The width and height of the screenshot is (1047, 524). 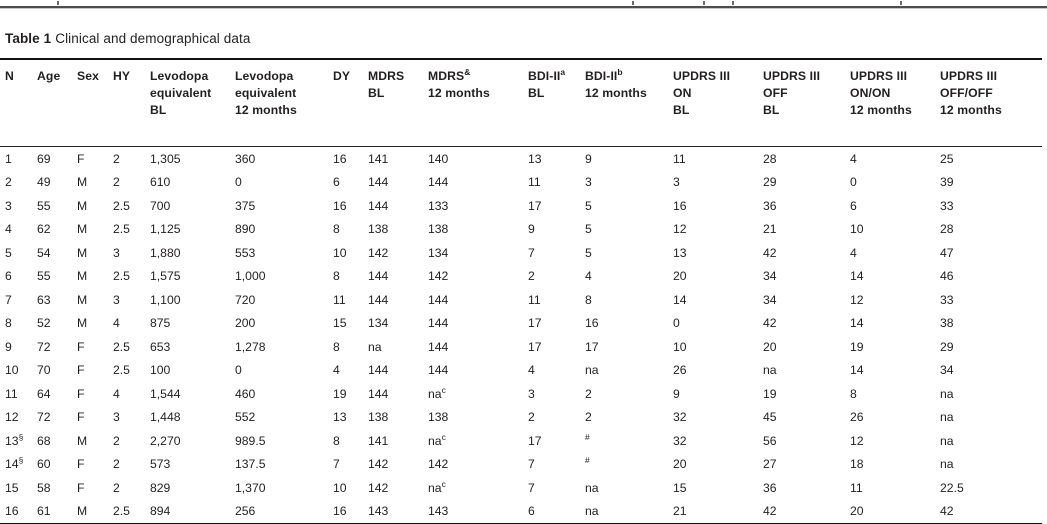 I want to click on cell: 27, so click(x=770, y=464).